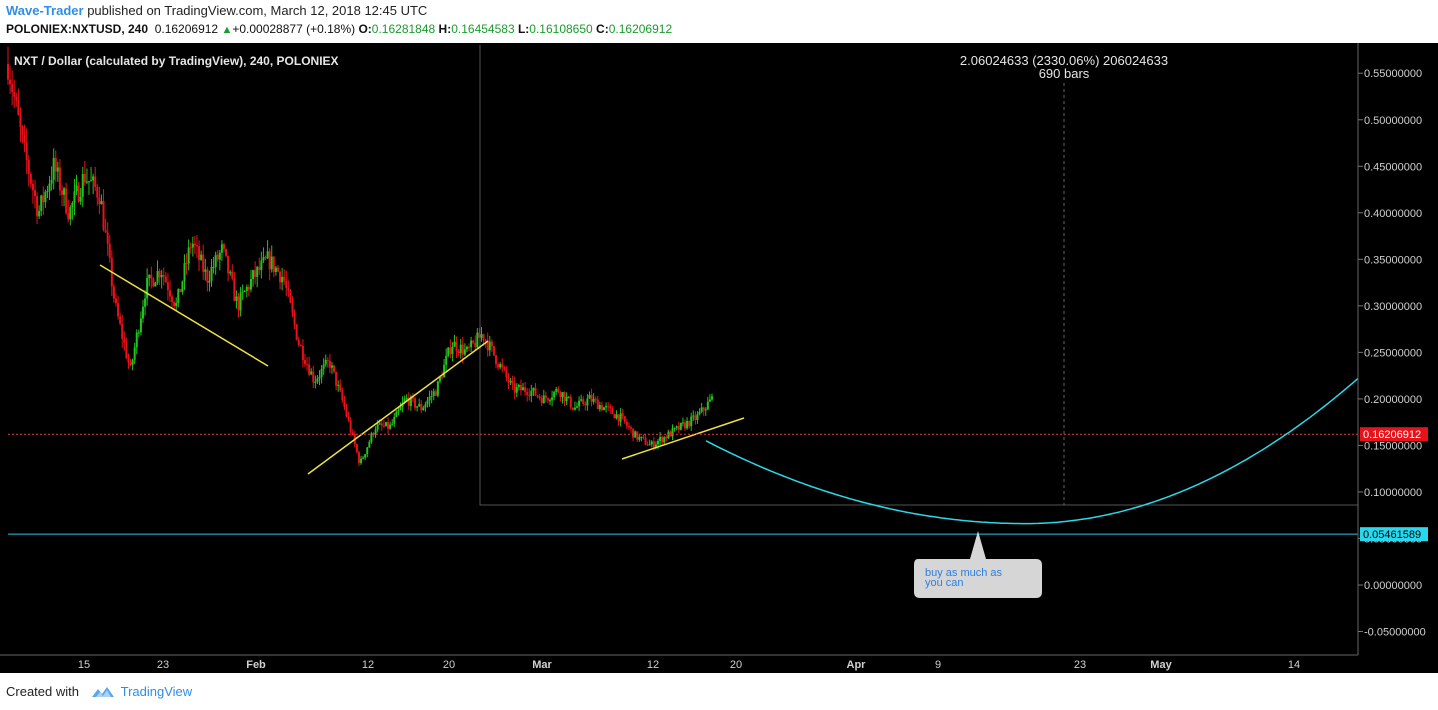 Image resolution: width=1438 pixels, height=710 pixels. Describe the element at coordinates (1392, 435) in the screenshot. I see `last-price-badge-label: 0.16206912` at that location.